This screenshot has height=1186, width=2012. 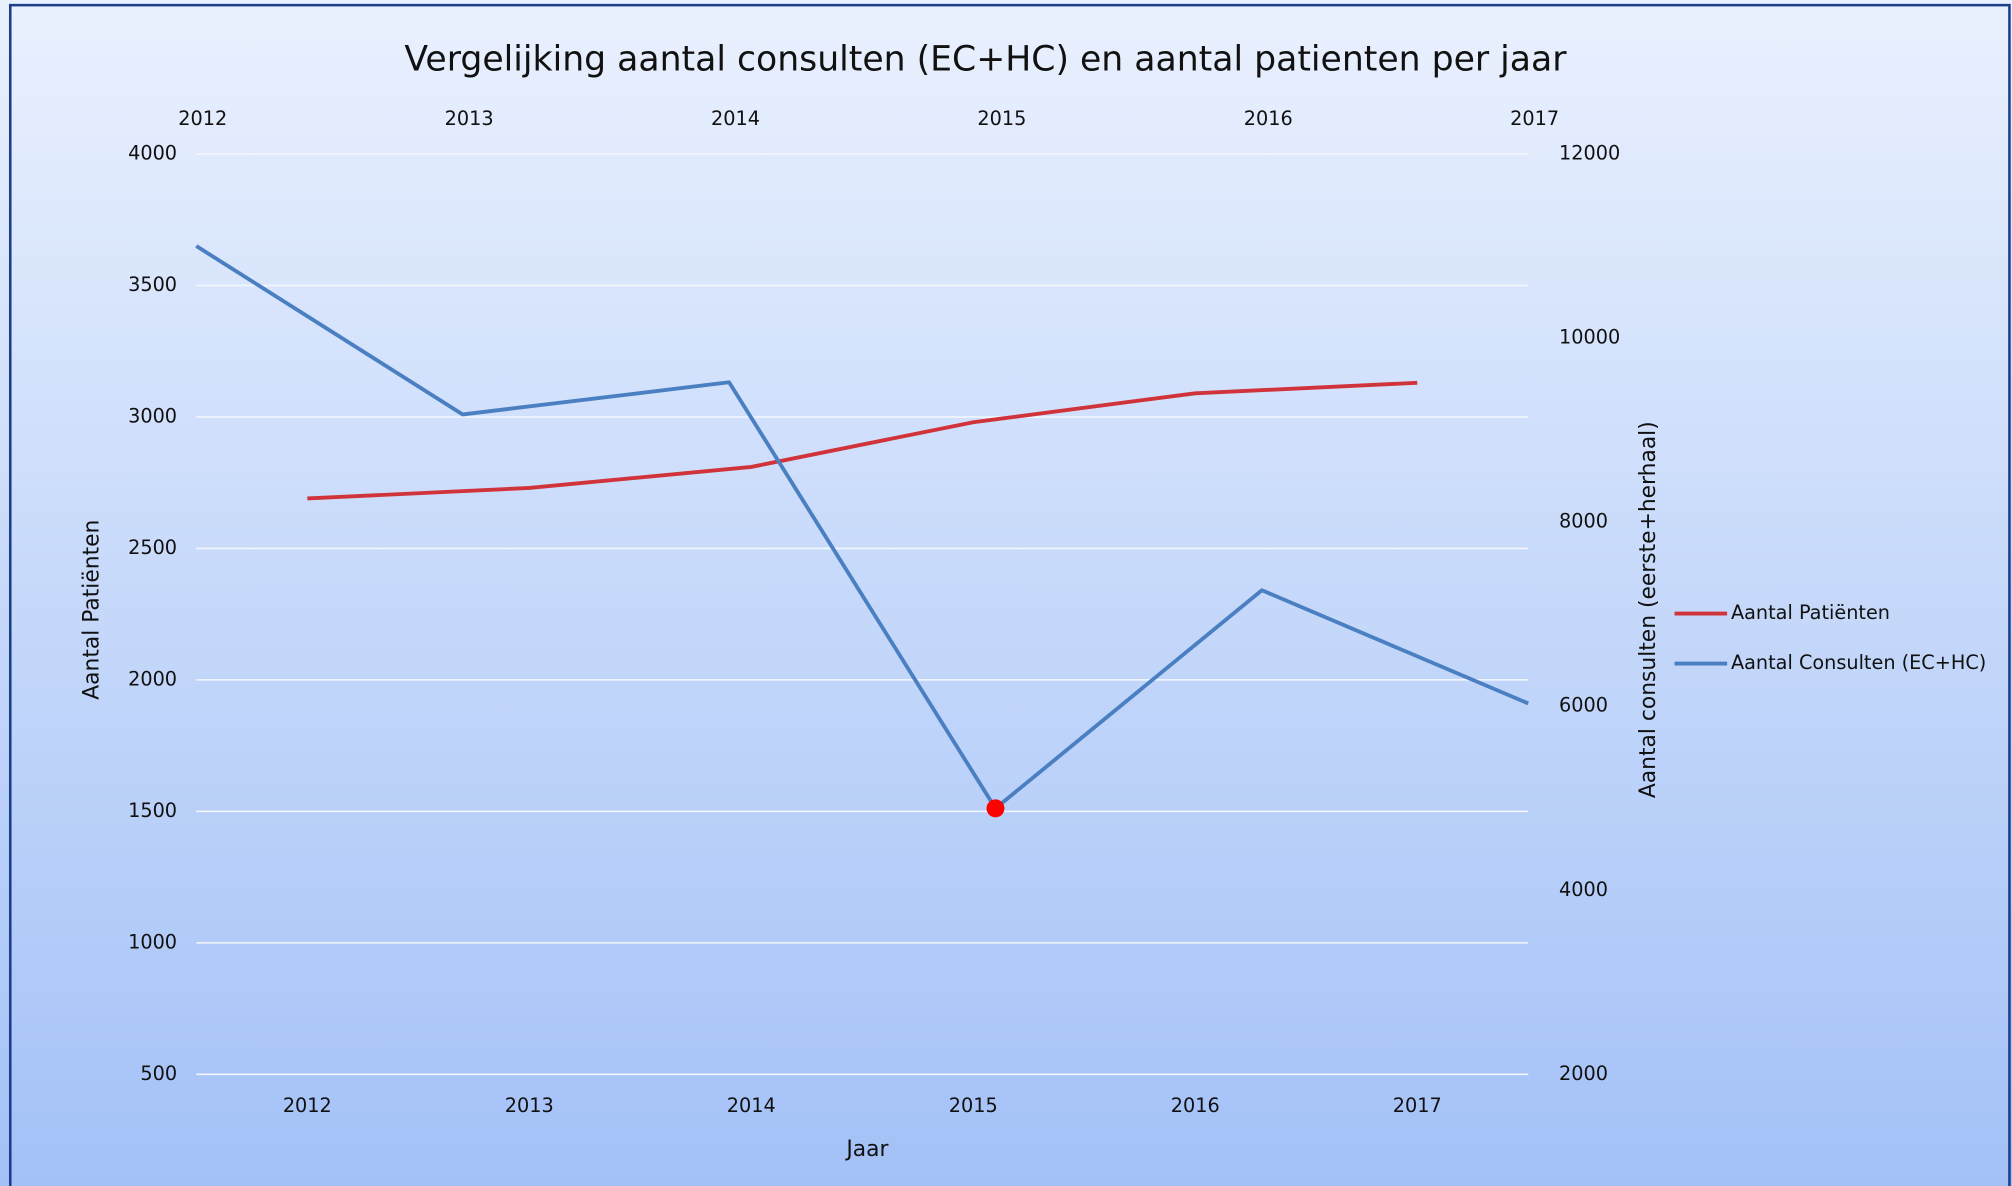 What do you see at coordinates (1648, 609) in the screenshot?
I see `y2-axis-title: Aantal consulten (eerste+herhaal)` at bounding box center [1648, 609].